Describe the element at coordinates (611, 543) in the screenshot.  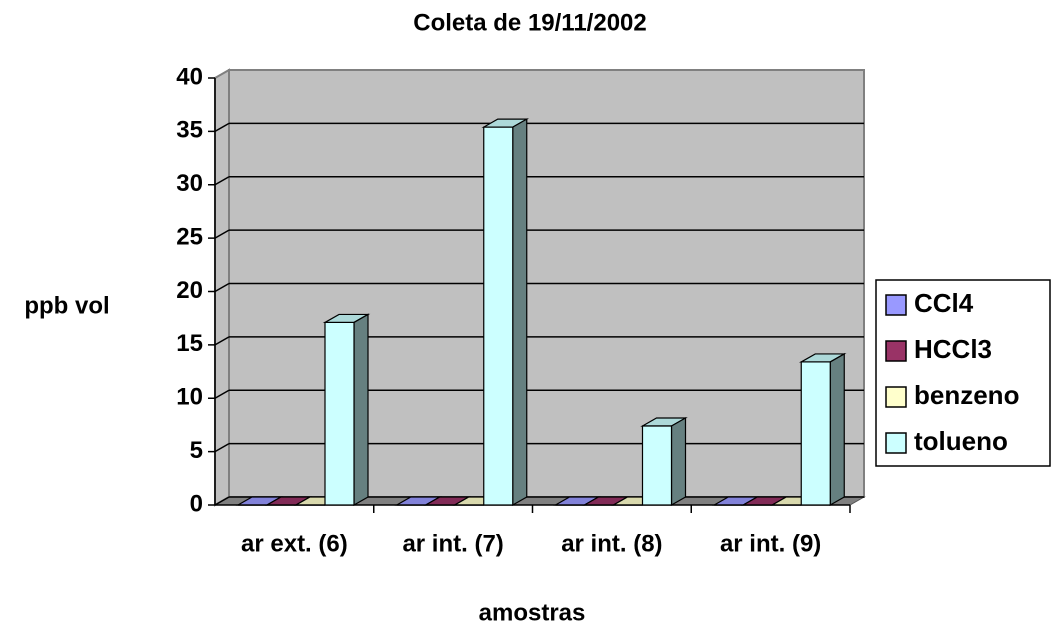
I see `x-tick-label: ar int. (8)` at that location.